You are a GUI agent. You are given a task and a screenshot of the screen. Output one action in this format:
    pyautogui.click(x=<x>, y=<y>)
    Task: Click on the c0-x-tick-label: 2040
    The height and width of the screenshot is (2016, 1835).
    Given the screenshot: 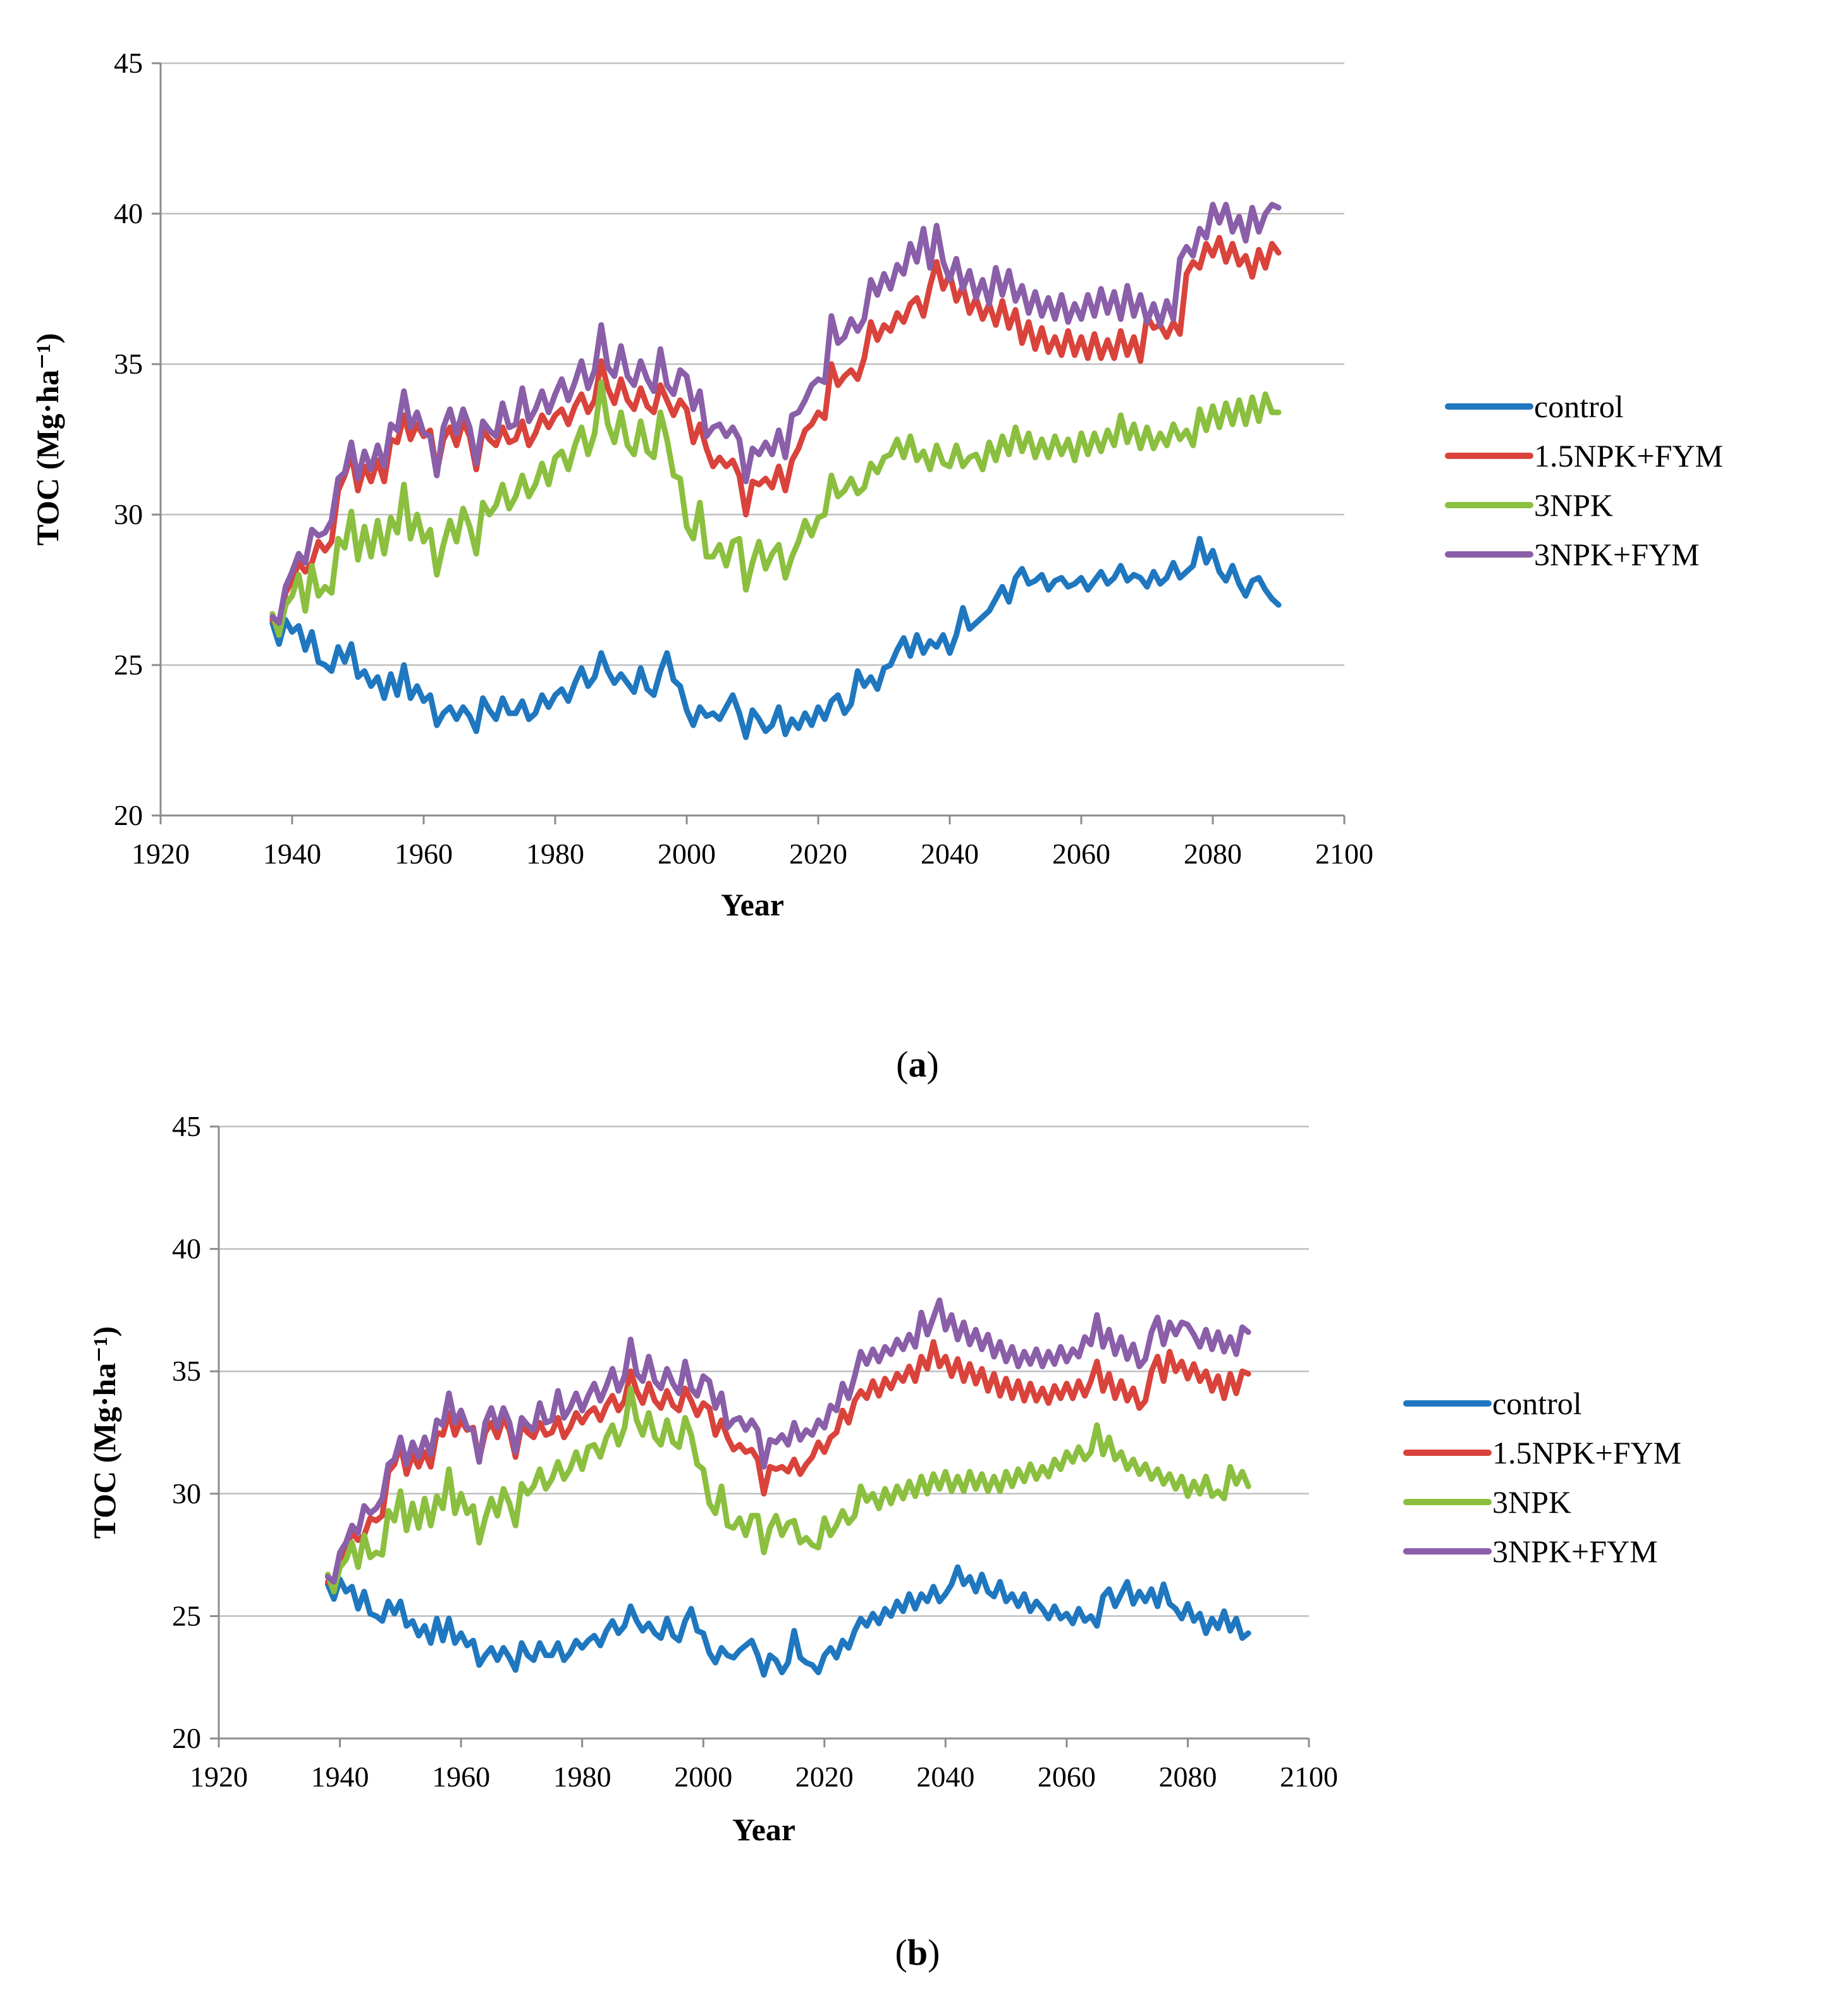 What is the action you would take?
    pyautogui.click(x=950, y=854)
    